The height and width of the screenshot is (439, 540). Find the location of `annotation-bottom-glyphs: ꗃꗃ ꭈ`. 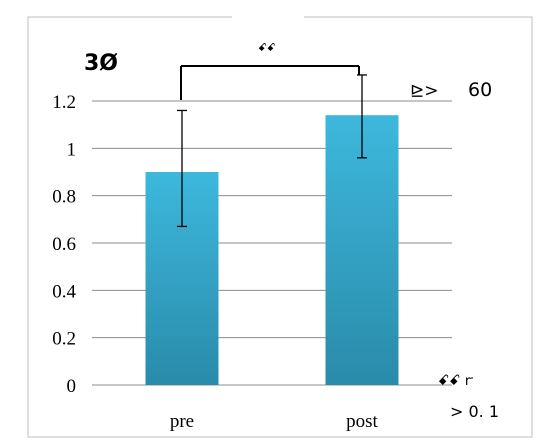

annotation-bottom-glyphs: ꗃꗃ ꭈ is located at coordinates (456, 381).